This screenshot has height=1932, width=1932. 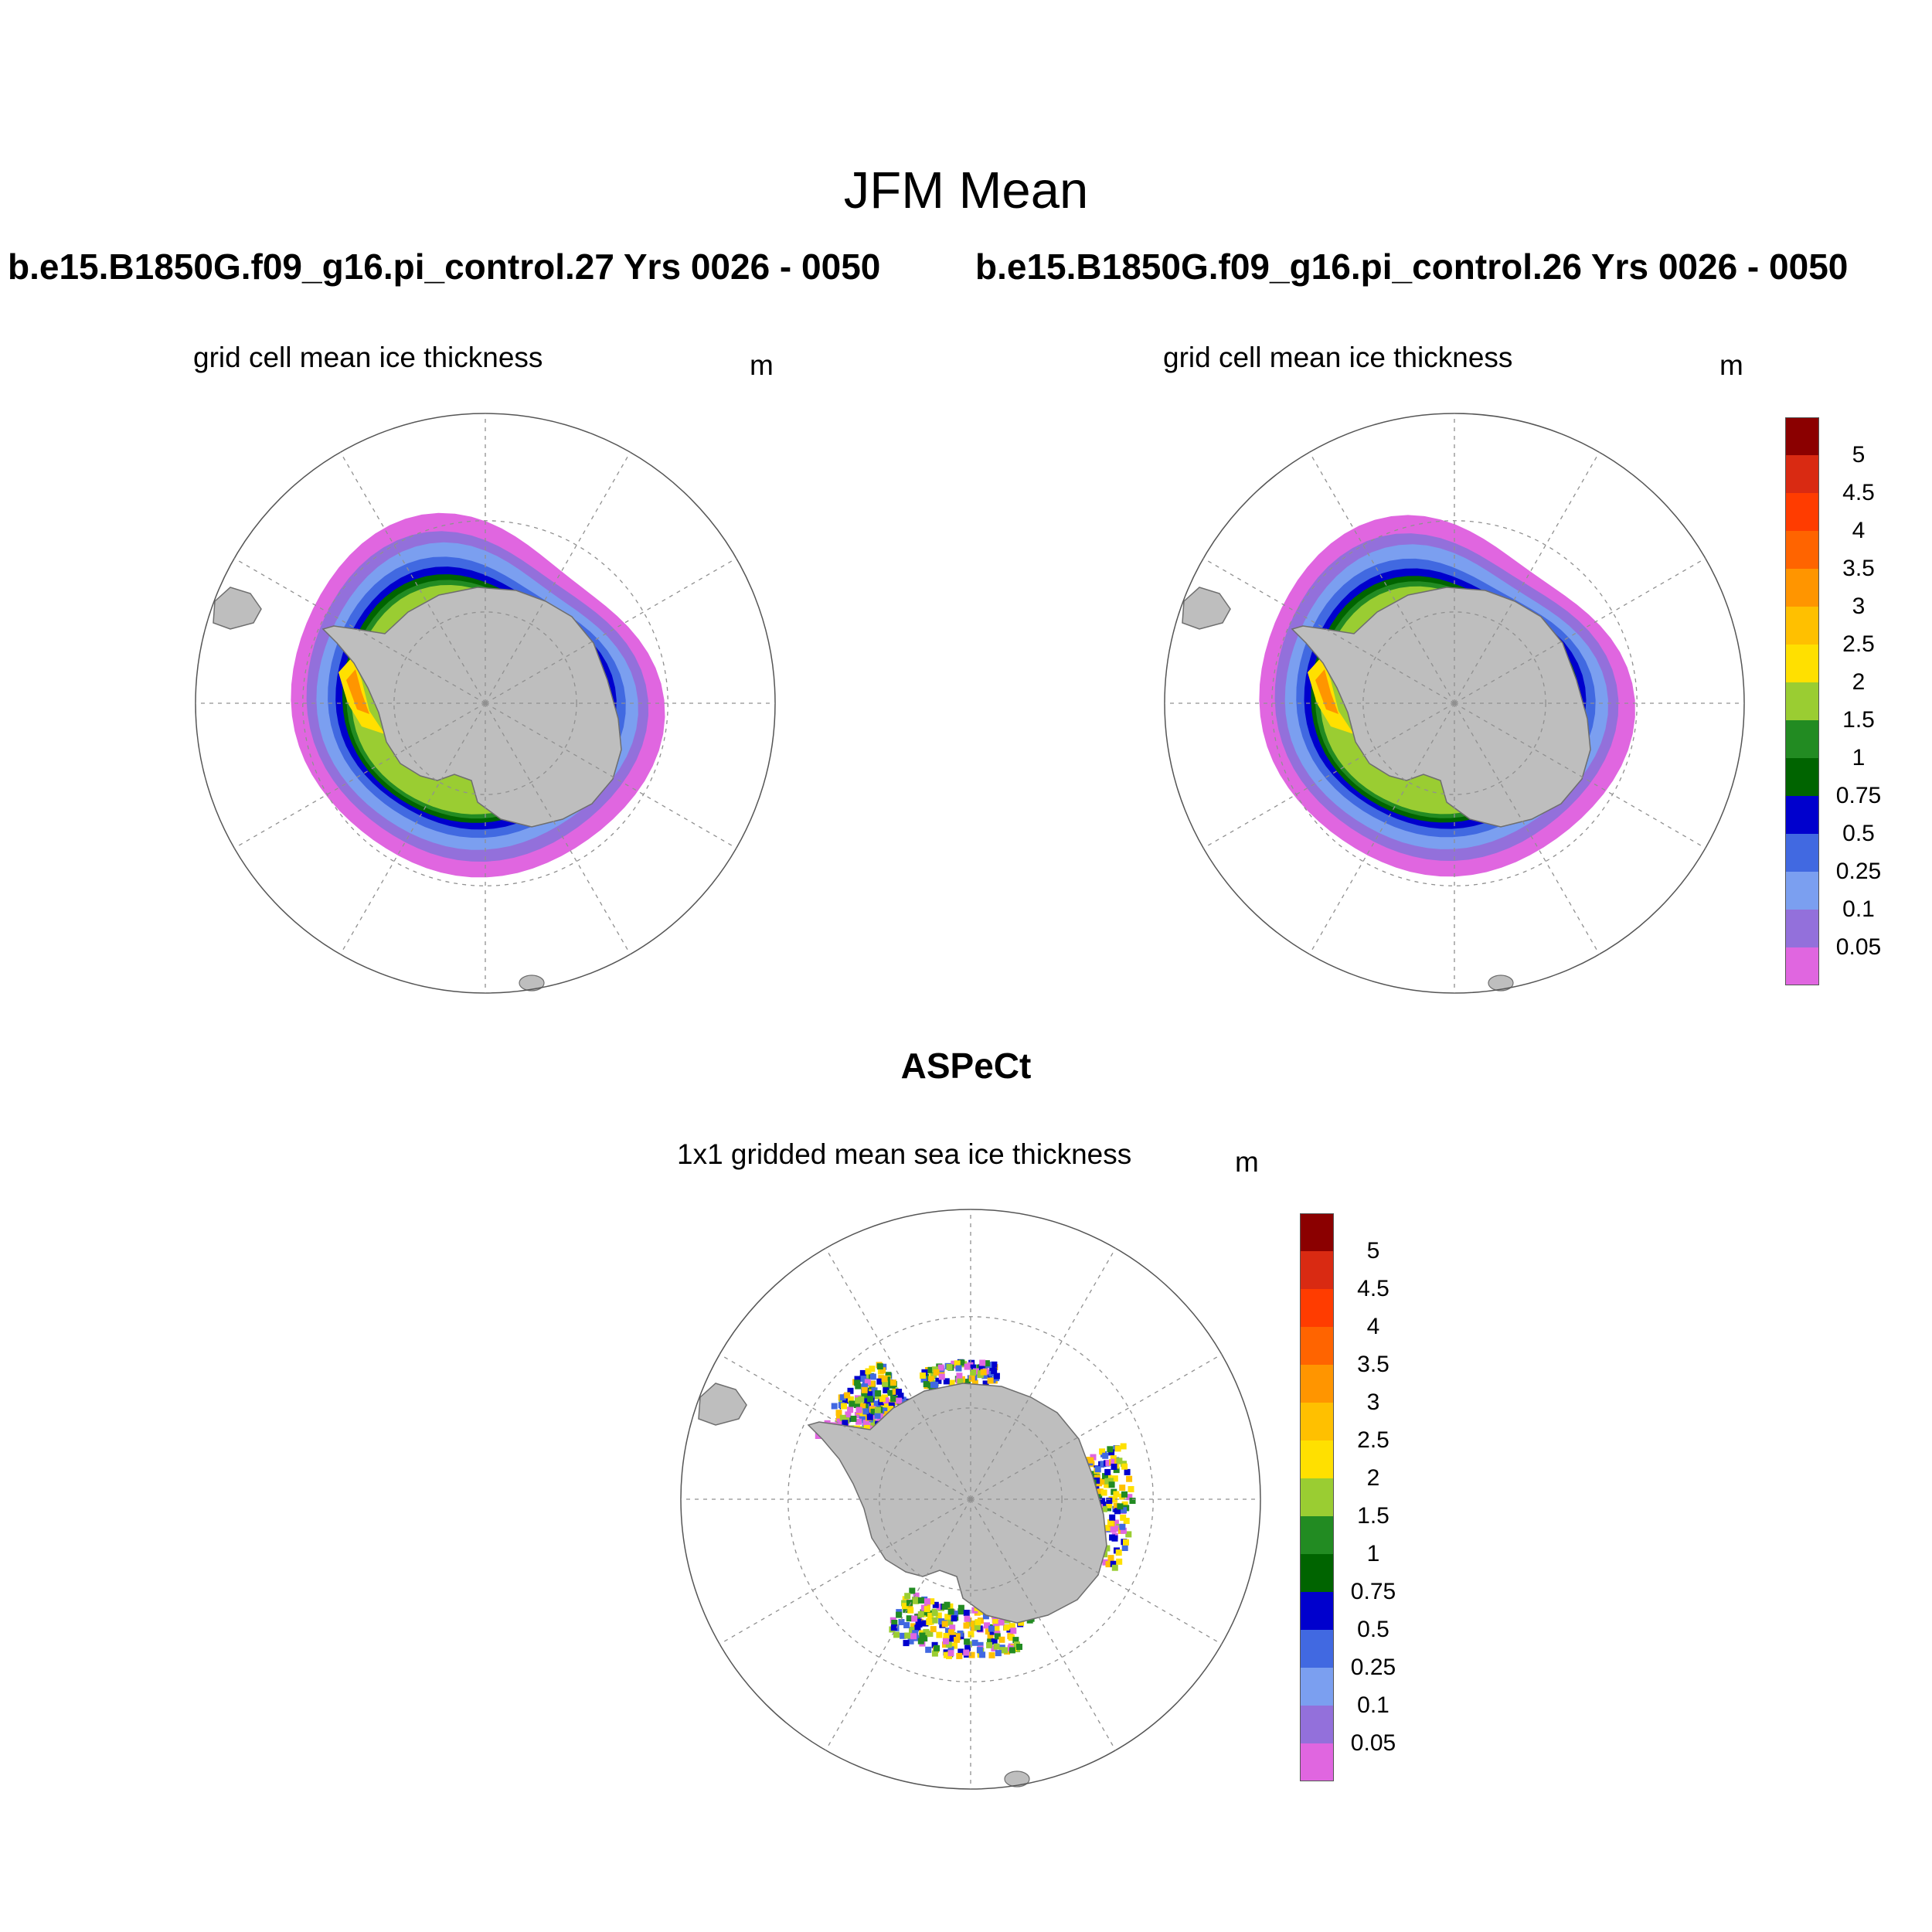 What do you see at coordinates (1731, 365) in the screenshot?
I see `panel-2-unit: m` at bounding box center [1731, 365].